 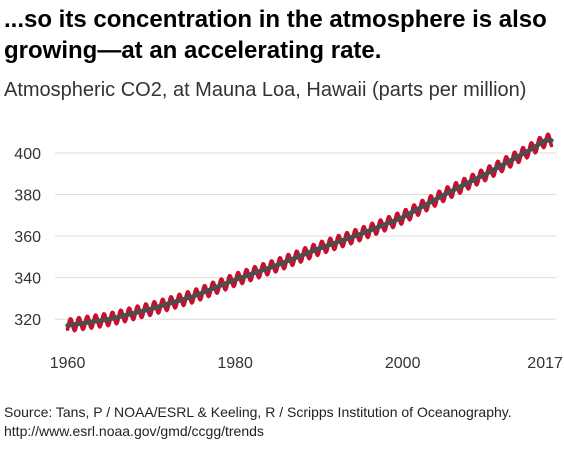 I want to click on x-tick-label: 1980, so click(x=235, y=363).